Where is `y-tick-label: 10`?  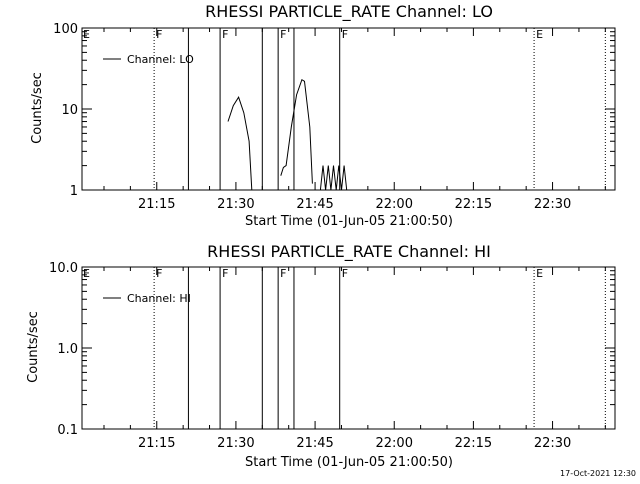
y-tick-label: 10 is located at coordinates (69, 110).